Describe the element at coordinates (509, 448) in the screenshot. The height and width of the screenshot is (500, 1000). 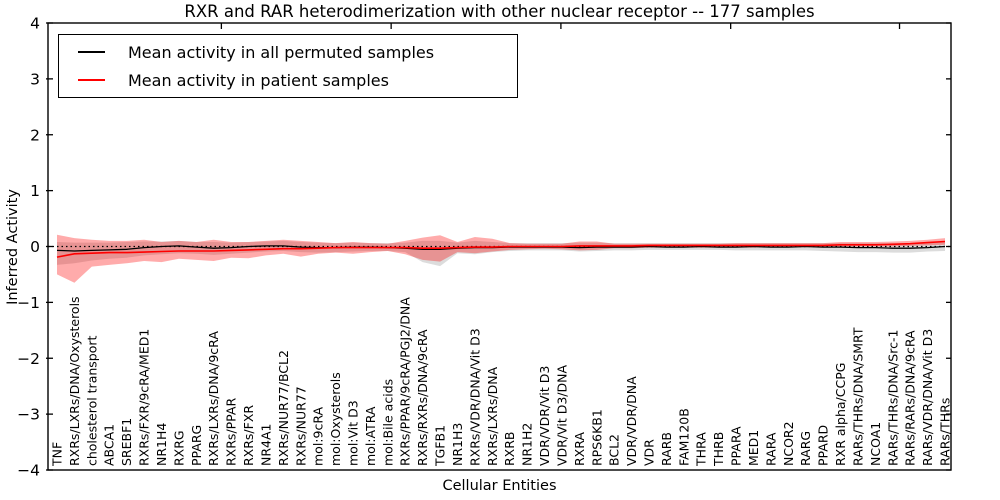
I see `x-category-label: RXRB` at that location.